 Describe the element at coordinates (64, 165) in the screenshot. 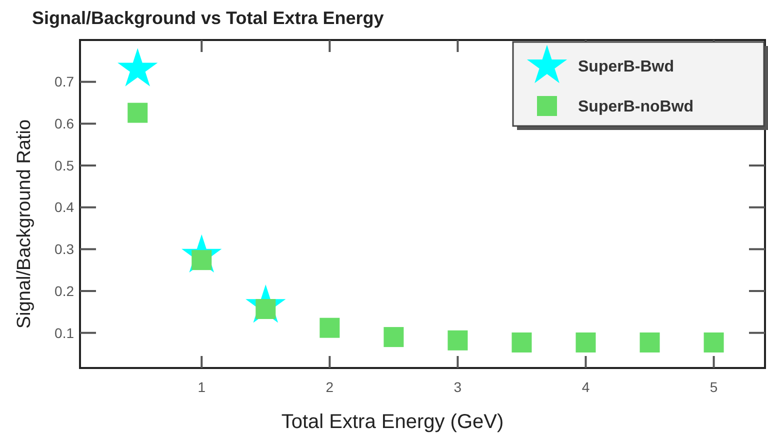

I see `y-tick-label: 0.5` at that location.